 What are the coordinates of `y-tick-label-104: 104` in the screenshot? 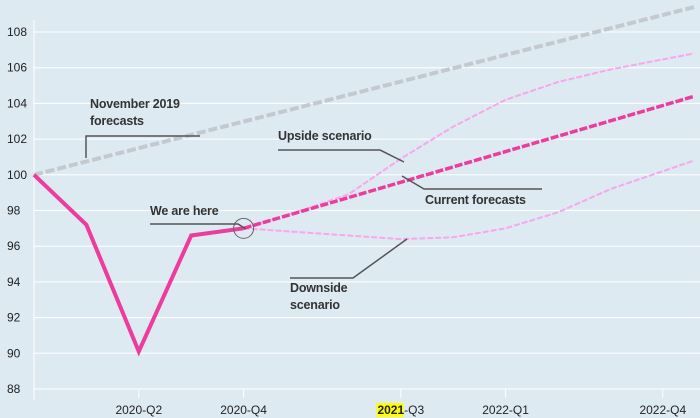 It's located at (17, 103).